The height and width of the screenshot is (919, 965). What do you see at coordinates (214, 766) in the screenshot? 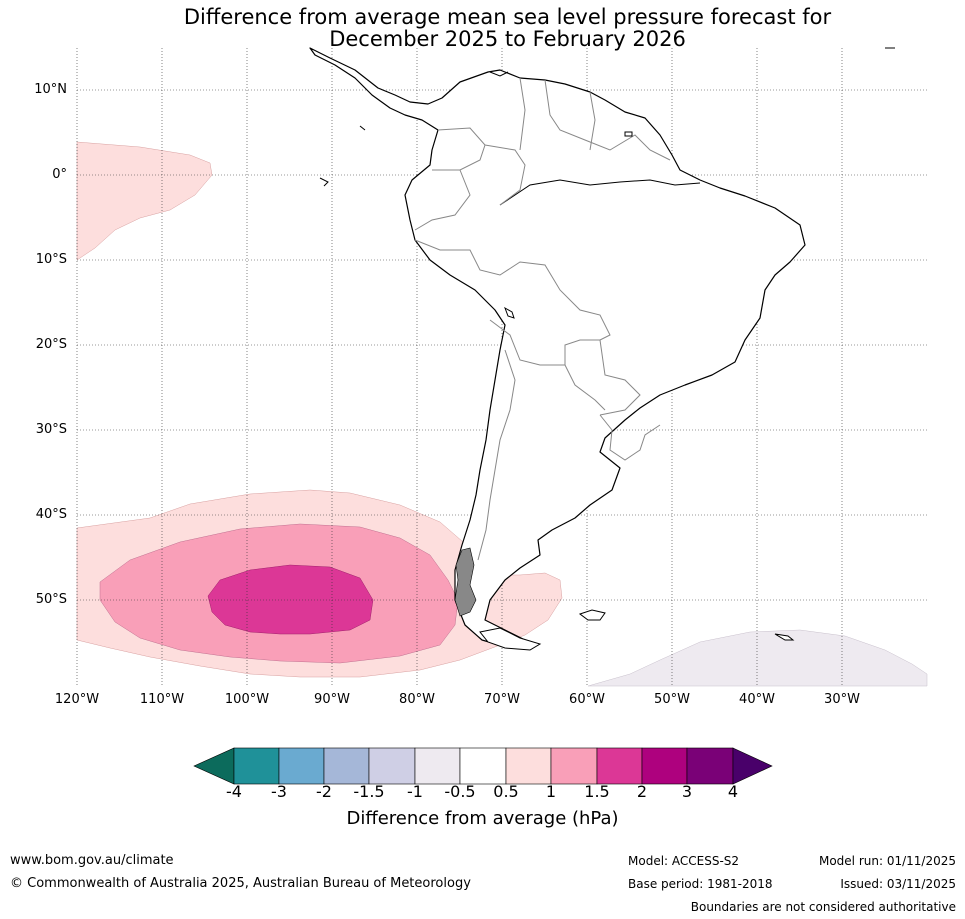
I see `colorbar-extend-min` at bounding box center [214, 766].